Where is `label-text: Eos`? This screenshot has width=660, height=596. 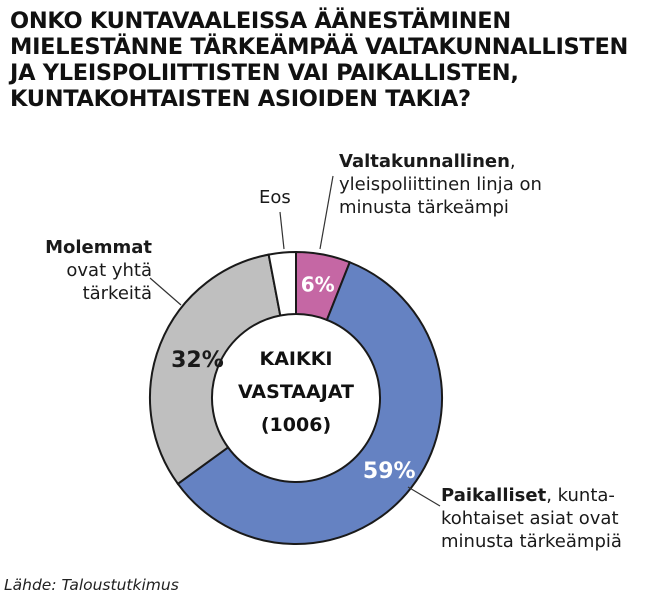
label-text: Eos is located at coordinates (275, 197).